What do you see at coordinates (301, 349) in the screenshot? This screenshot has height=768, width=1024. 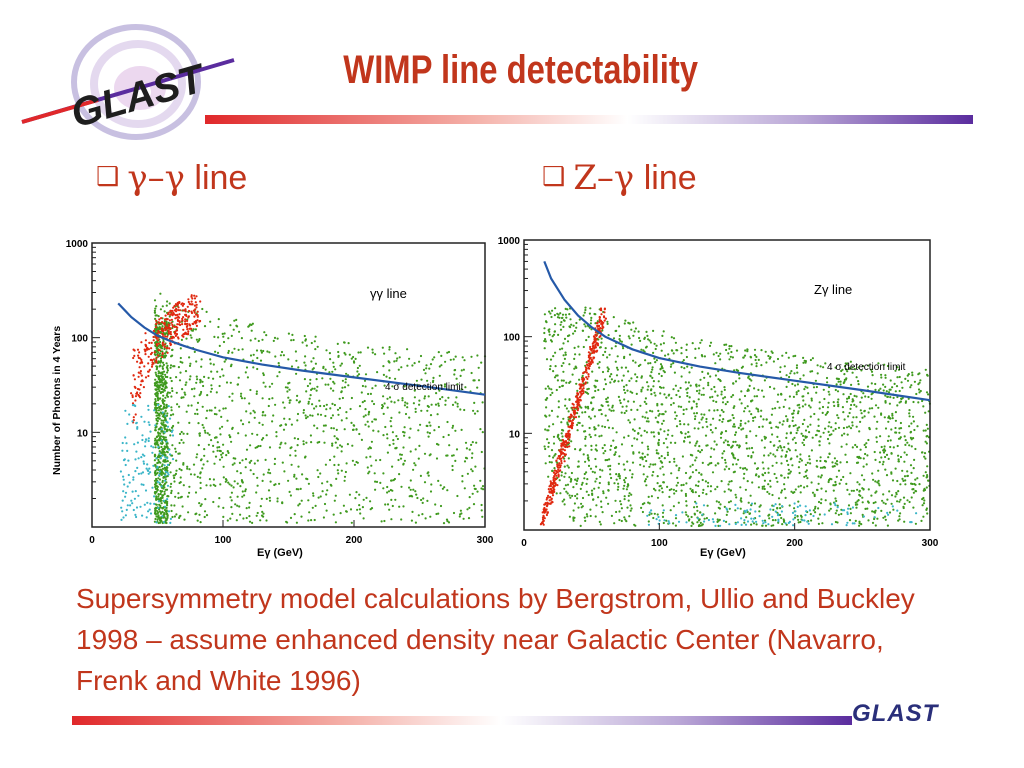 I see `detection-limit-curve` at bounding box center [301, 349].